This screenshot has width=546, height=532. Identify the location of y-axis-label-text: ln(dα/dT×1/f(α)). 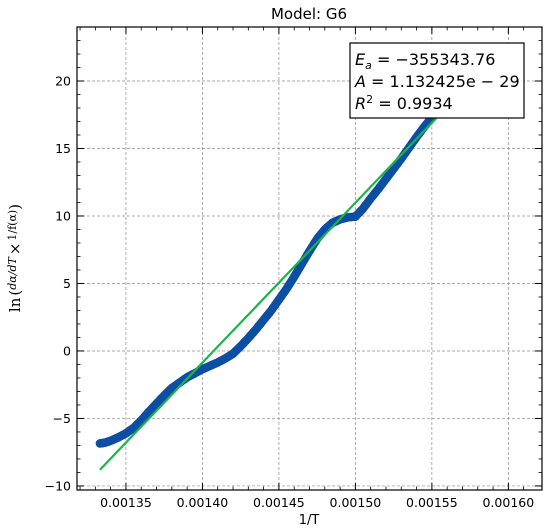
(15, 258).